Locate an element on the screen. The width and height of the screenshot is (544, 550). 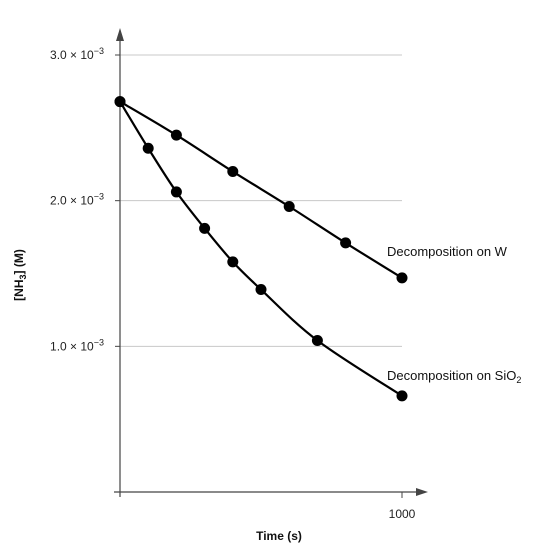
y-axis-title-subscript: 3 is located at coordinates (23, 276).